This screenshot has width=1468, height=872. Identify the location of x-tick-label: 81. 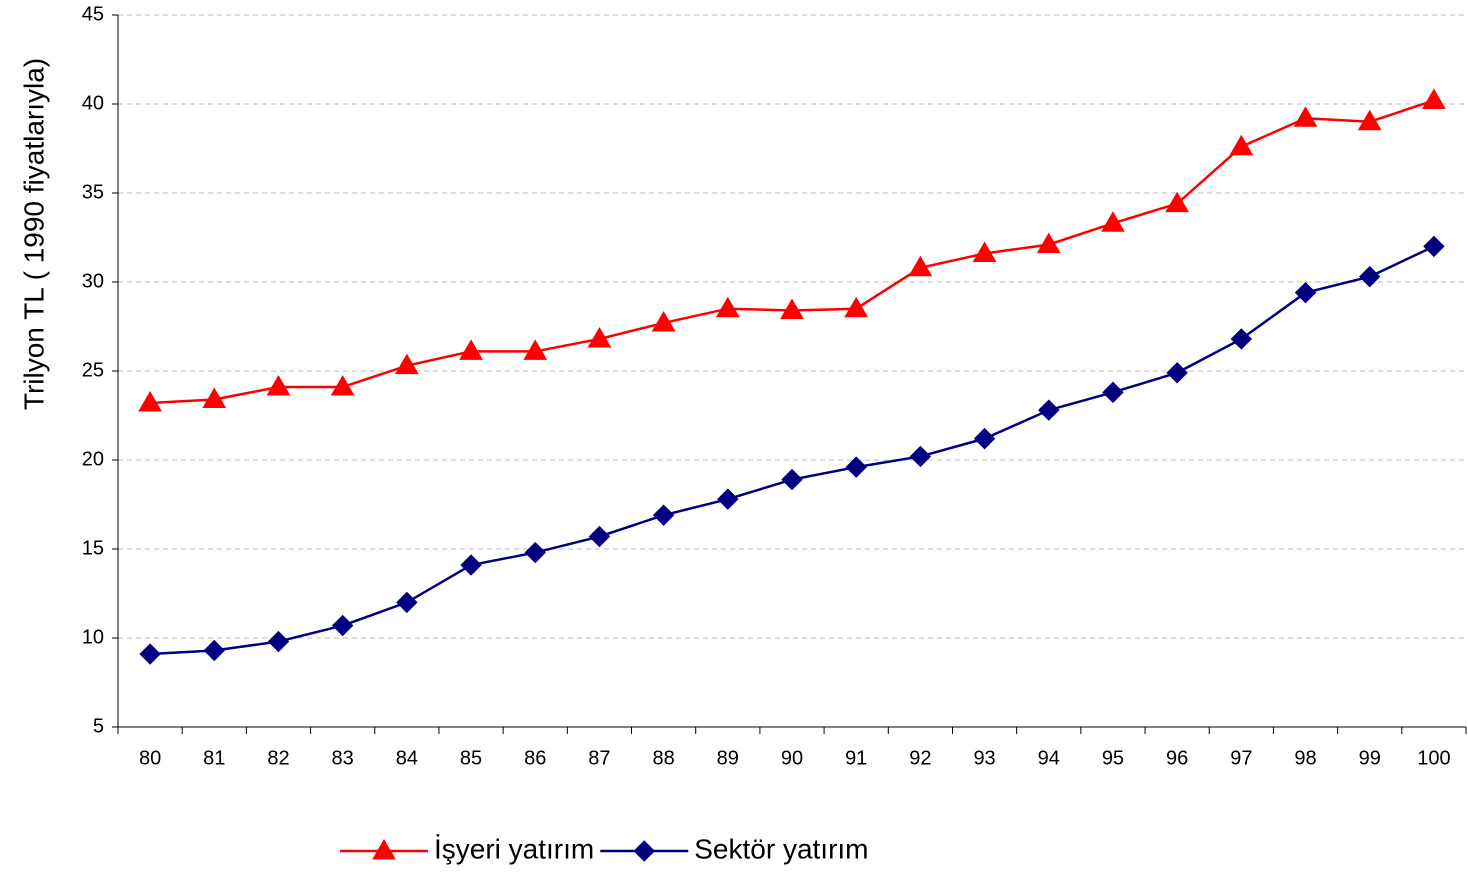
(214, 758).